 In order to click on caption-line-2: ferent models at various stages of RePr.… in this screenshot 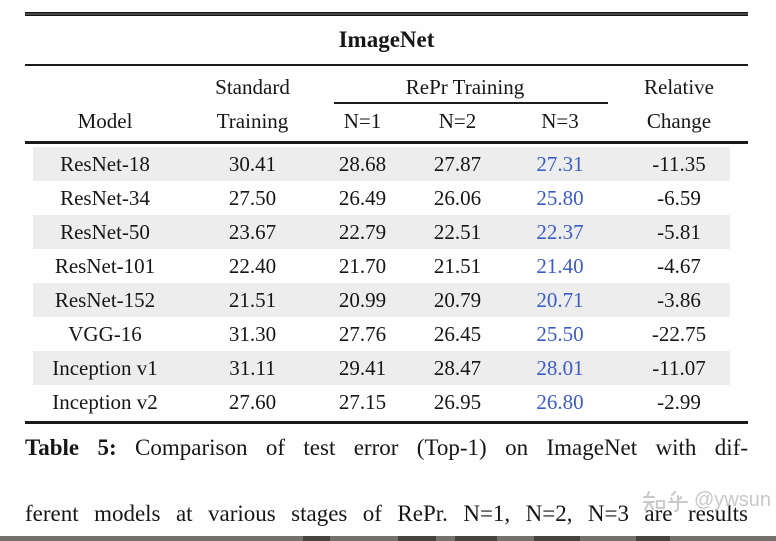, I will do `click(386, 513)`.